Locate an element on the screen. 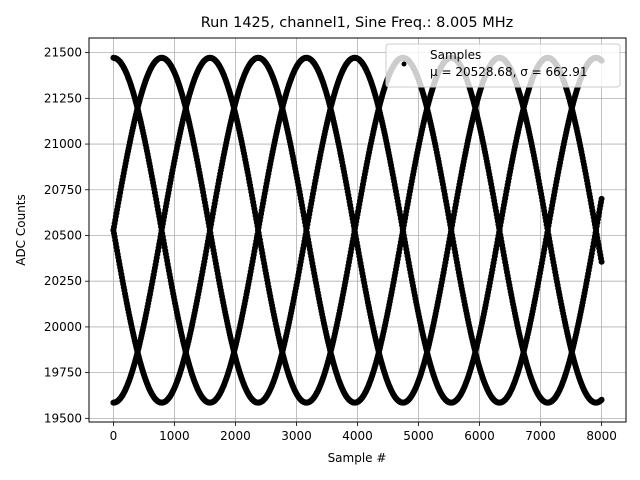 This screenshot has height=480, width=640. legend: Samples μ = 20528.68, σ = 662.91 is located at coordinates (503, 65).